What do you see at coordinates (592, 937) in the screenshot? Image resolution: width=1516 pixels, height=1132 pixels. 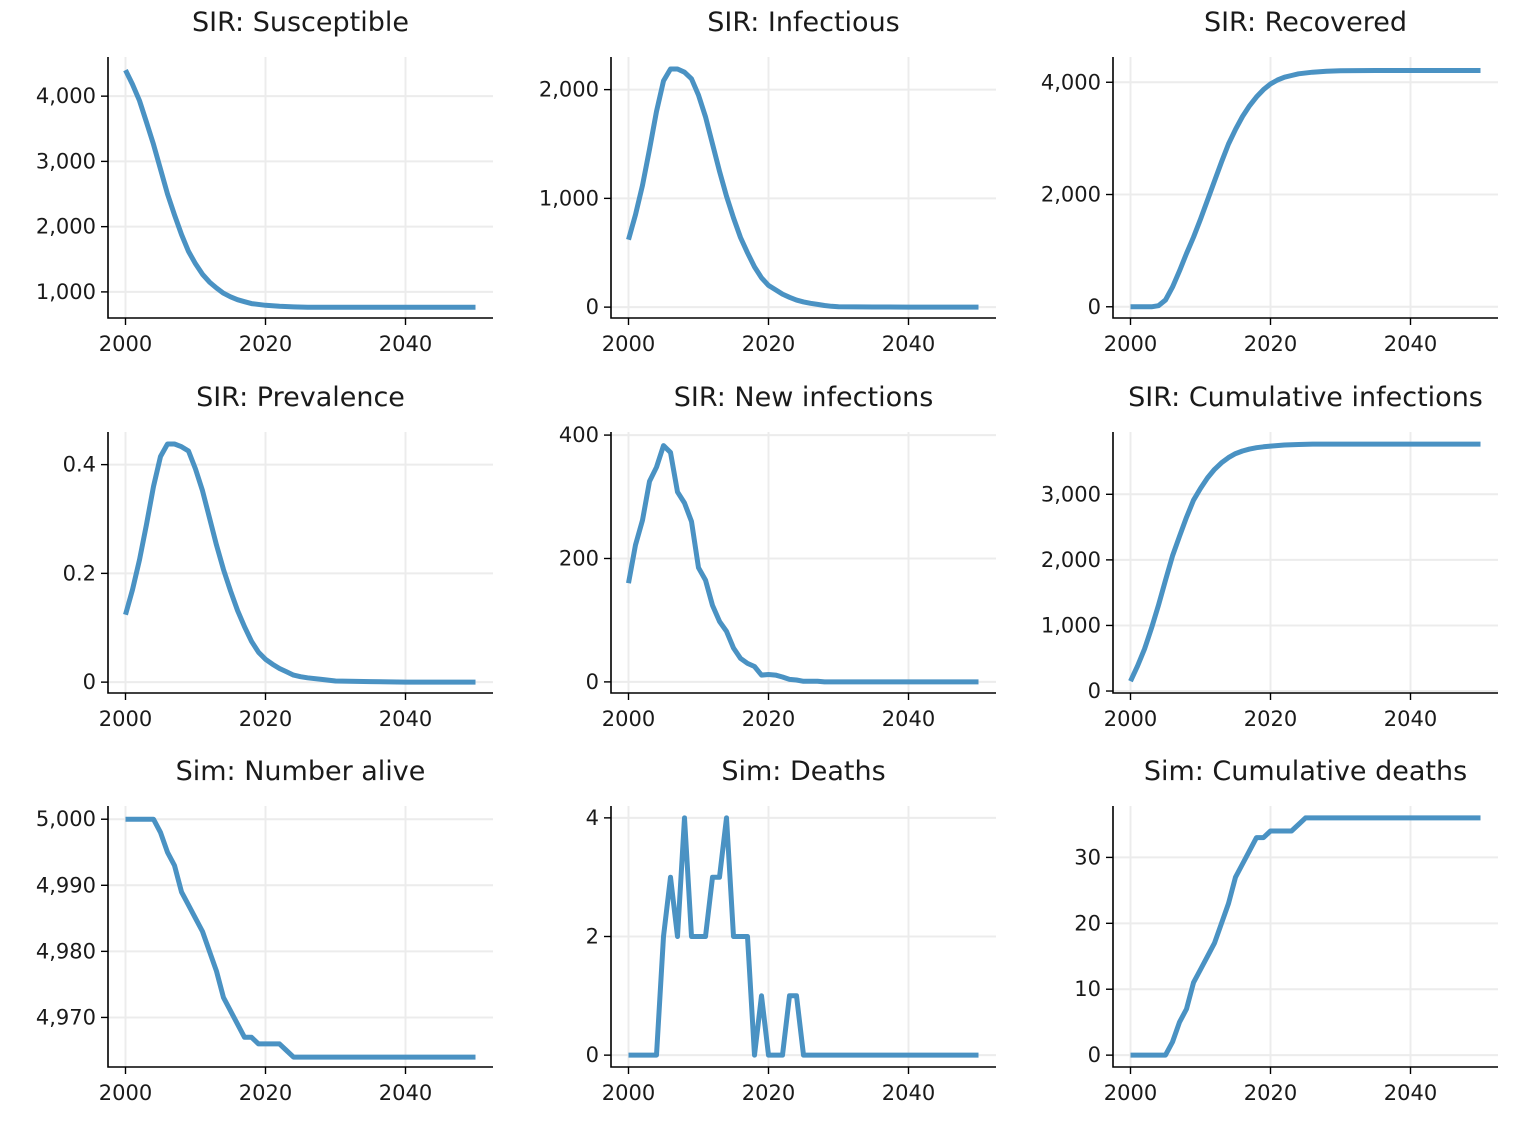 I see `y-tick-label: 2` at bounding box center [592, 937].